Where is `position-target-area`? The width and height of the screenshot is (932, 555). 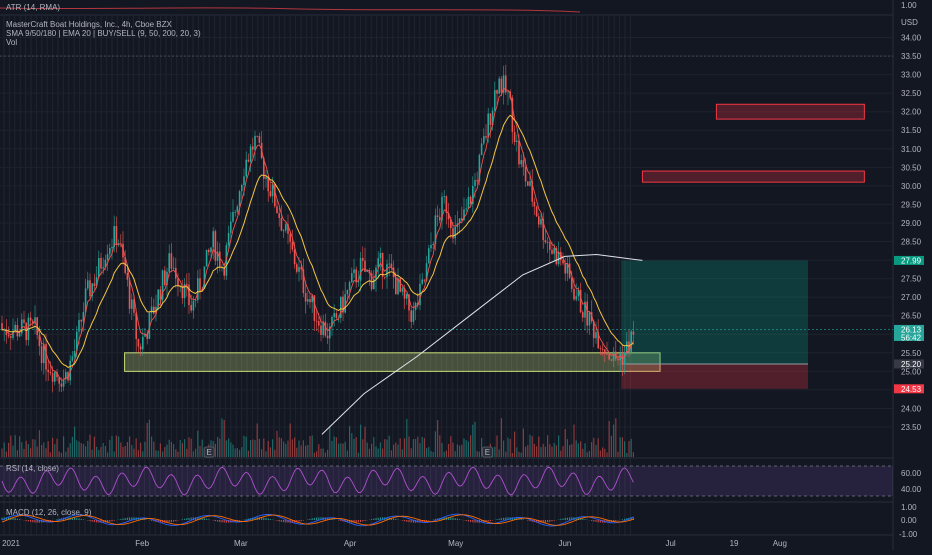 position-target-area is located at coordinates (714, 311).